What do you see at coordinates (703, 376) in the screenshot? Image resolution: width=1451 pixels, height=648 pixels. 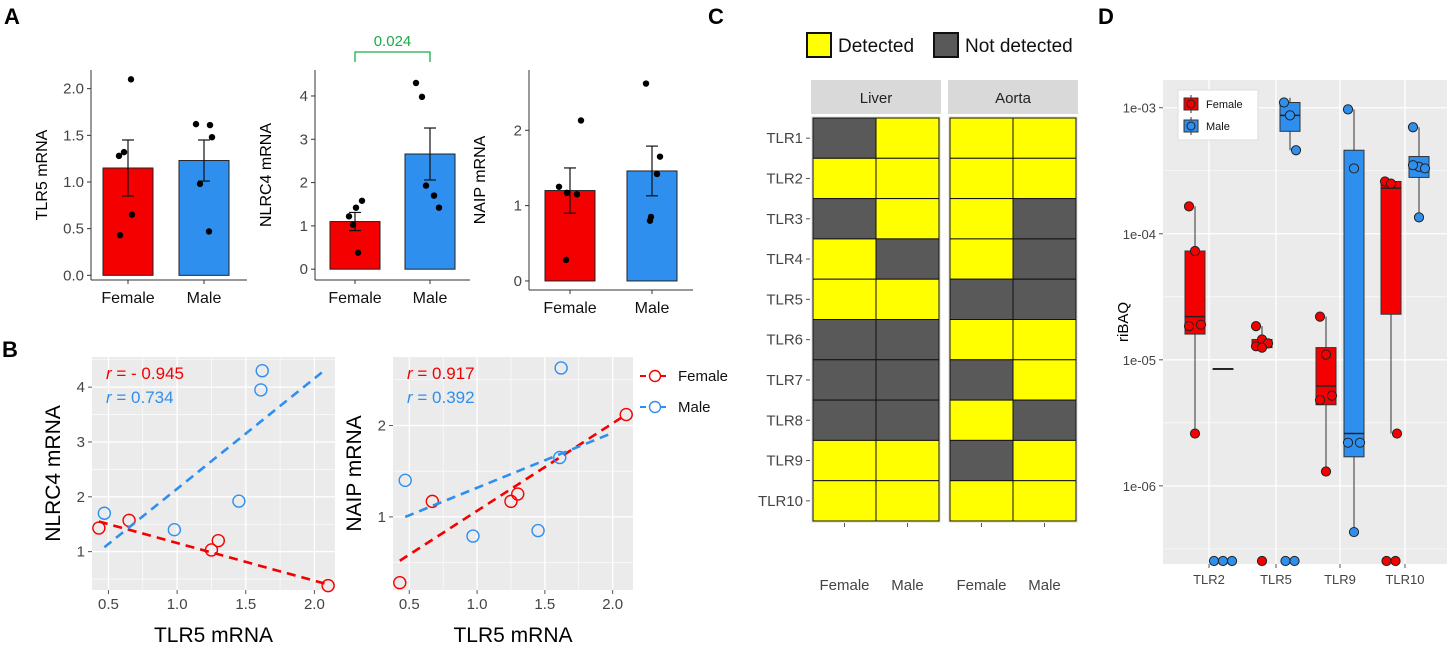 I see `legend-label: Female` at bounding box center [703, 376].